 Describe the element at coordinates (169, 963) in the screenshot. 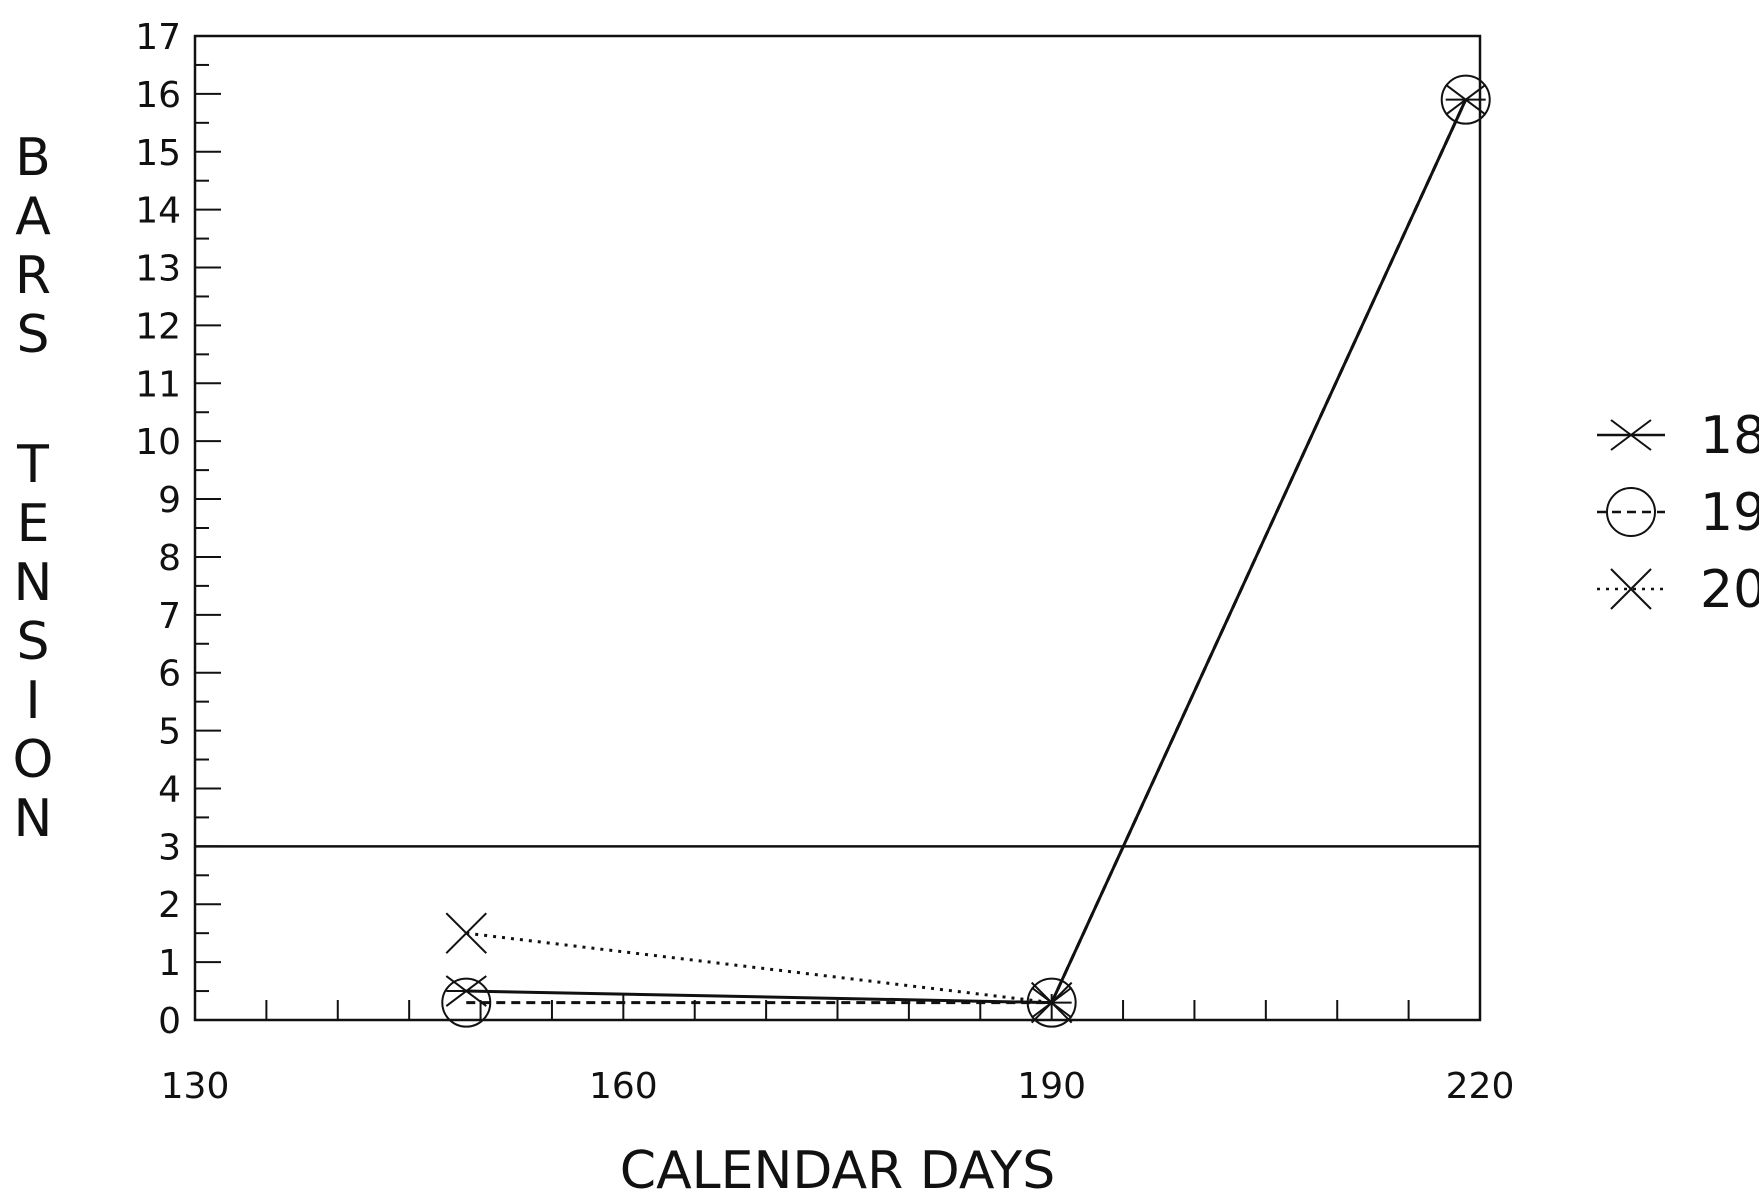

I see `y-tick-label: 1` at that location.